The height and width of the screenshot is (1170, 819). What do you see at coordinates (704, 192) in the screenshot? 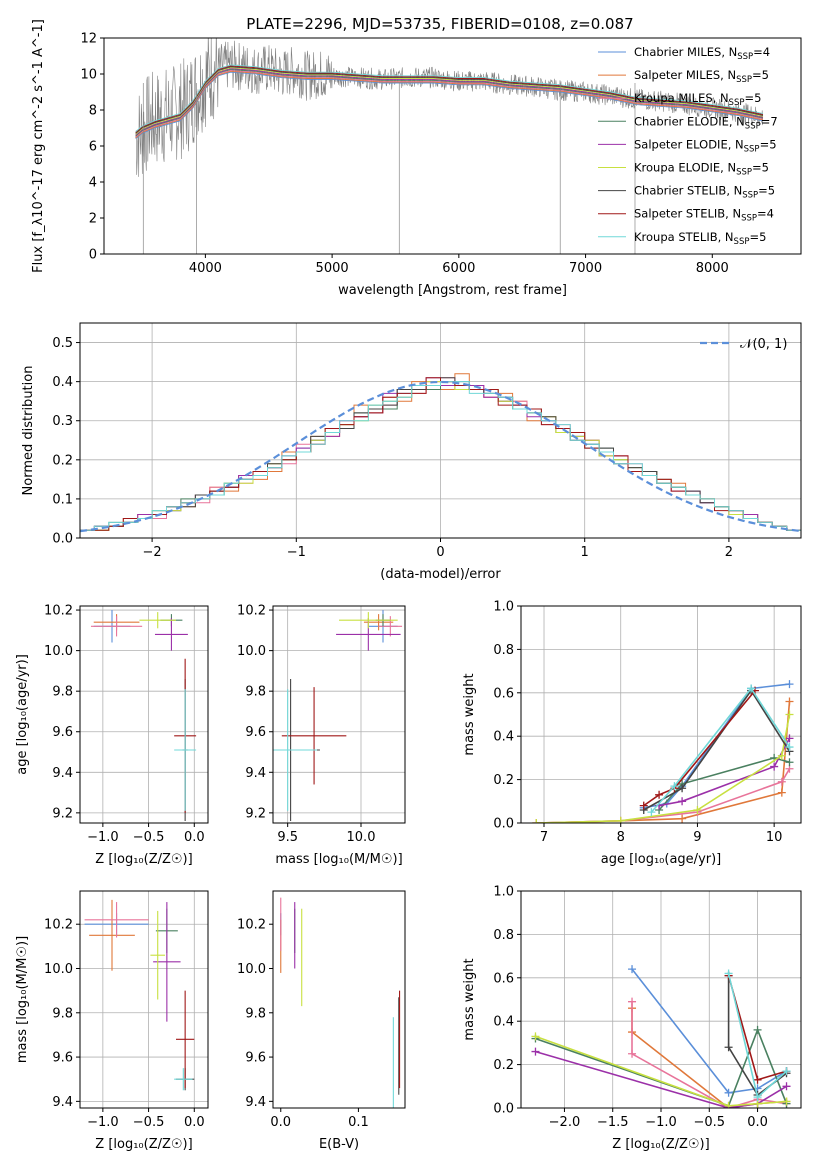
I see `legend-entry-chabrier_stelib: Chabrier STELIB, NSSP=5` at bounding box center [704, 192].